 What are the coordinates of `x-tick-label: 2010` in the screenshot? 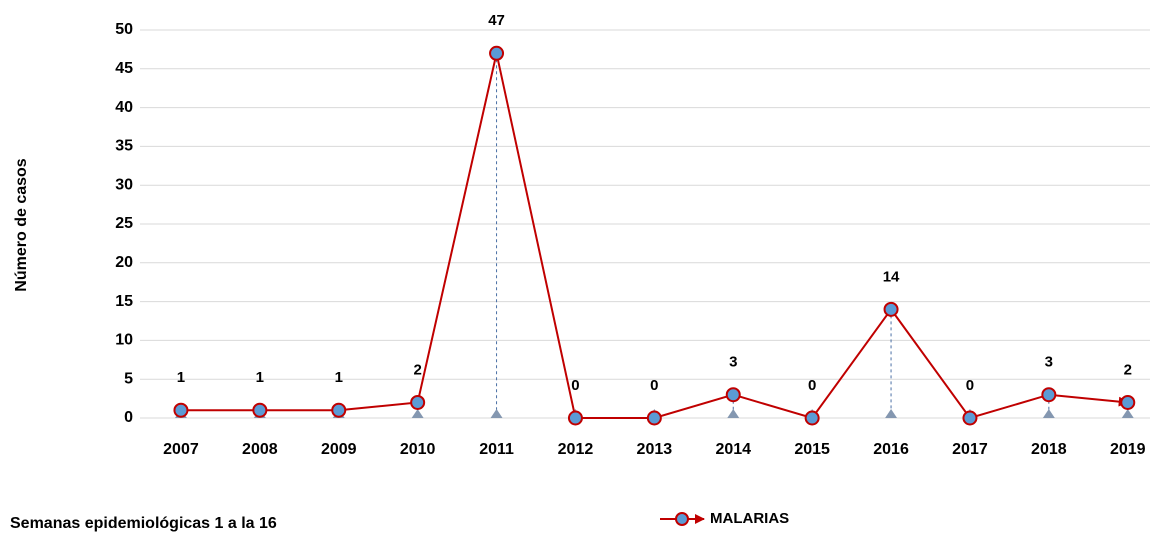 It's located at (418, 449).